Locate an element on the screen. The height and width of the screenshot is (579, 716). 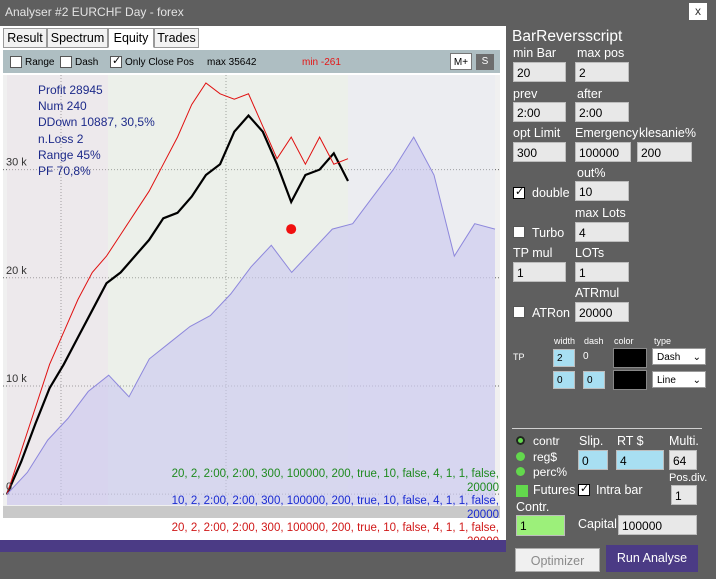
tab-result: Result is located at coordinates (25, 38).